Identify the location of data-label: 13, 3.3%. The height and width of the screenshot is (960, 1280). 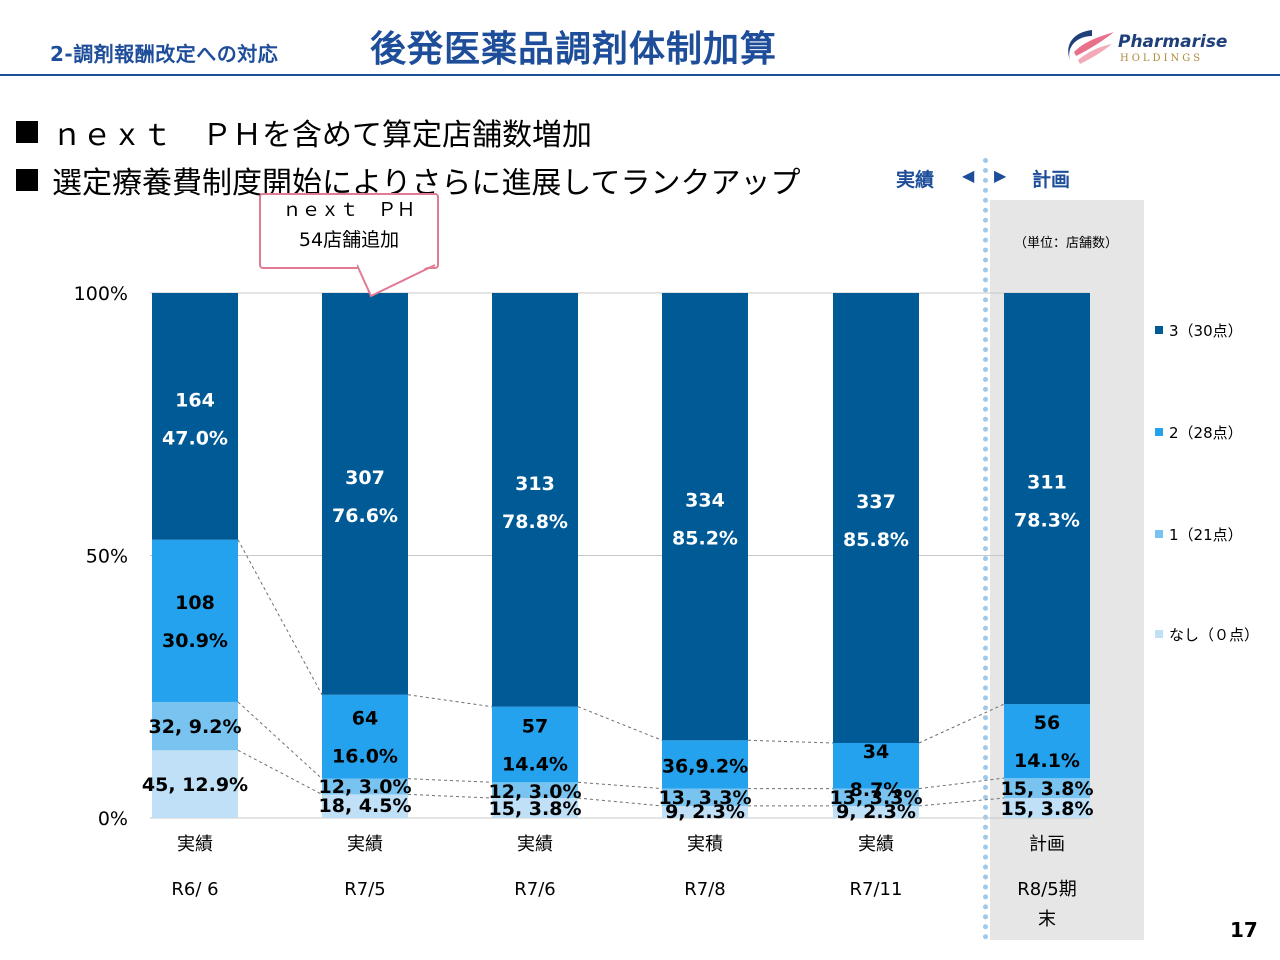
(705, 798).